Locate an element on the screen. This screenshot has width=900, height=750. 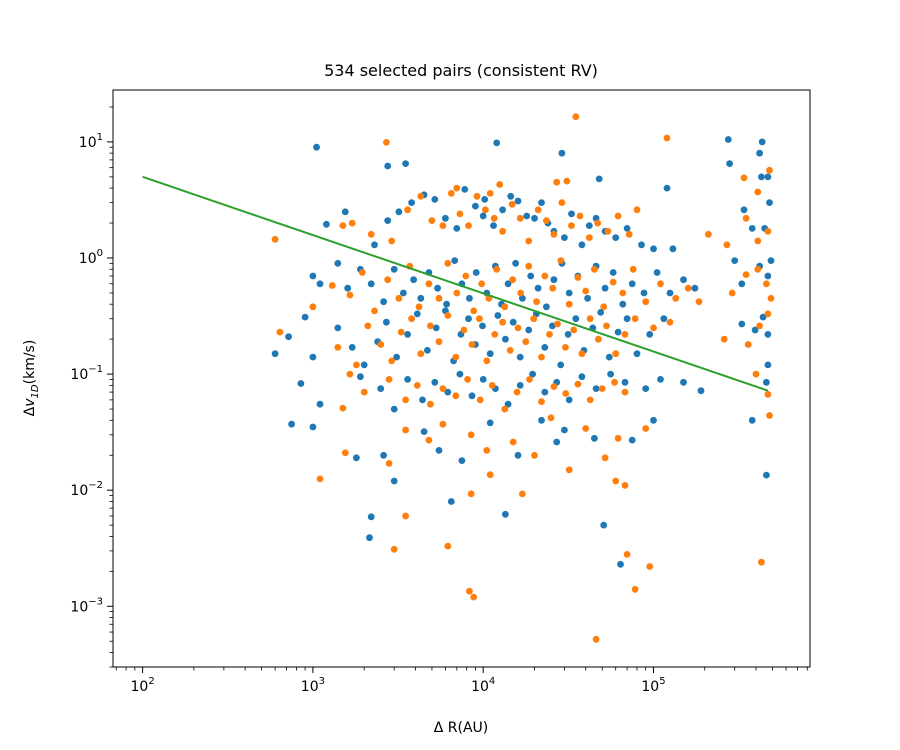
x-tick-exp: 2 is located at coordinates (151, 681).